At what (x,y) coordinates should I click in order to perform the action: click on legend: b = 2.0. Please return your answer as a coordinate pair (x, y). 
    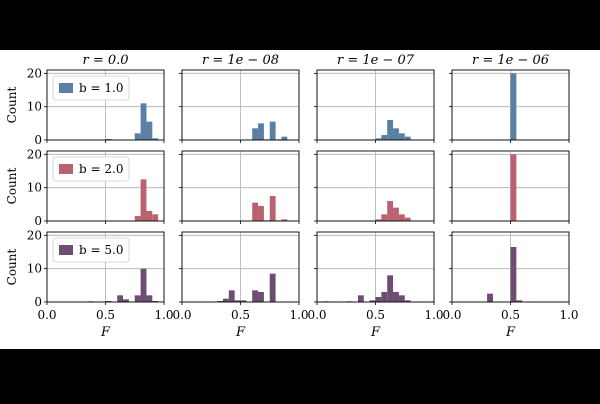
    Looking at the image, I should click on (91, 169).